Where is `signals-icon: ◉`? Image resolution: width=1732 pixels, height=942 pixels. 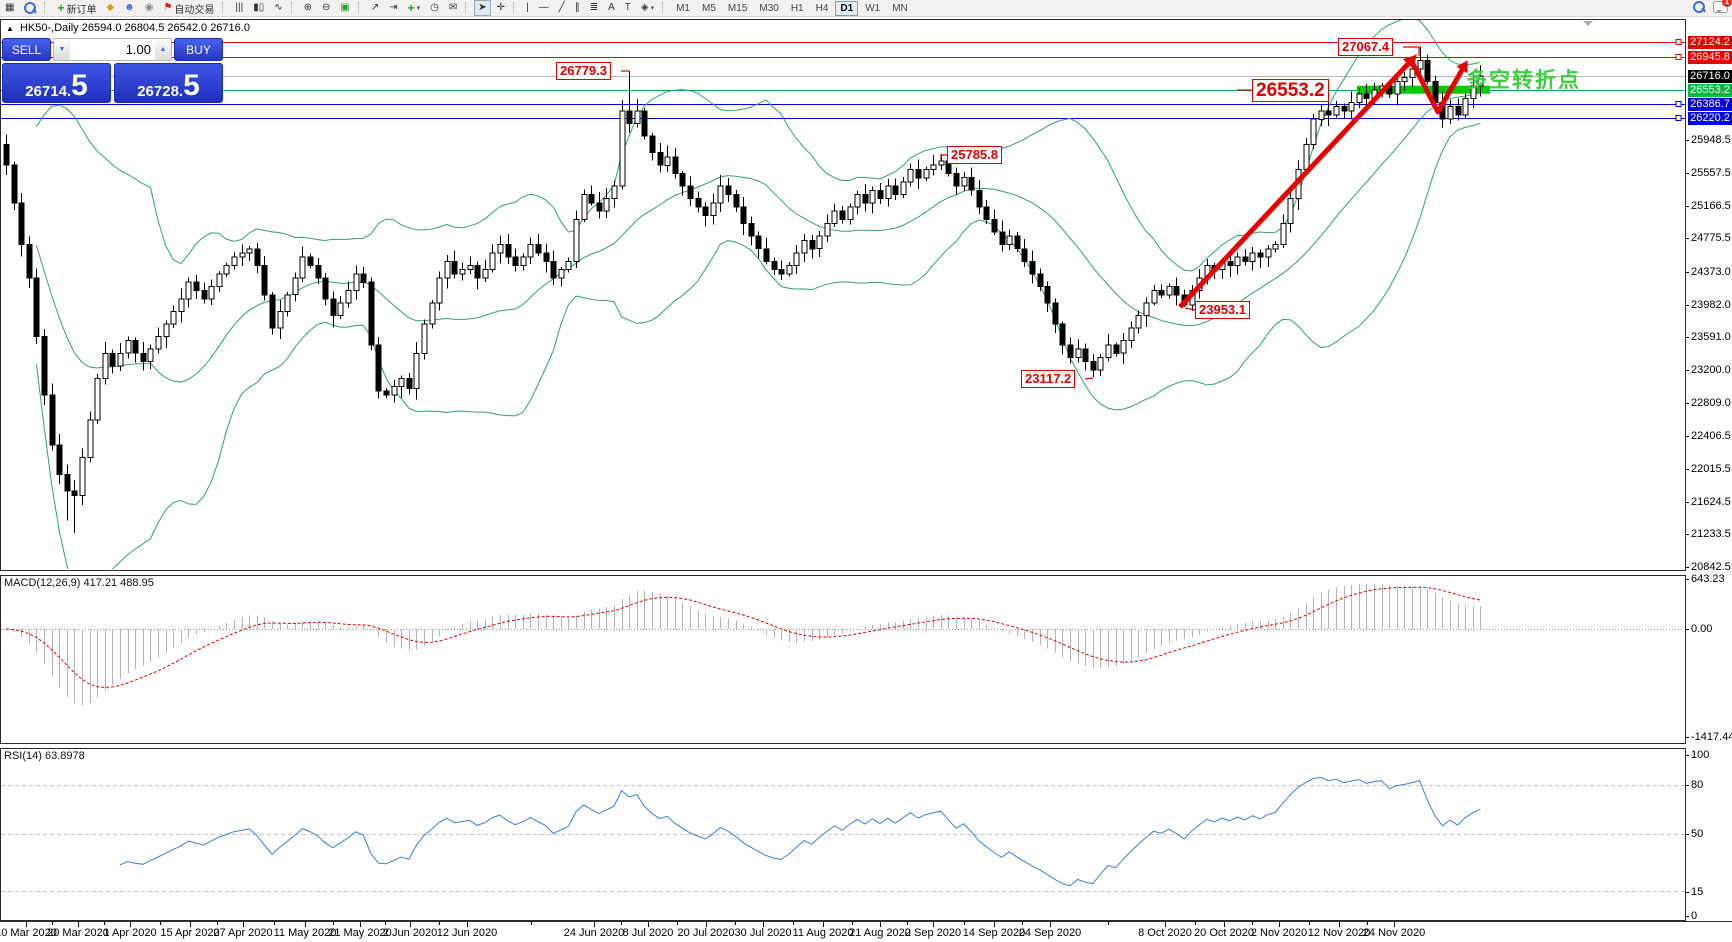
signals-icon: ◉ is located at coordinates (149, 7).